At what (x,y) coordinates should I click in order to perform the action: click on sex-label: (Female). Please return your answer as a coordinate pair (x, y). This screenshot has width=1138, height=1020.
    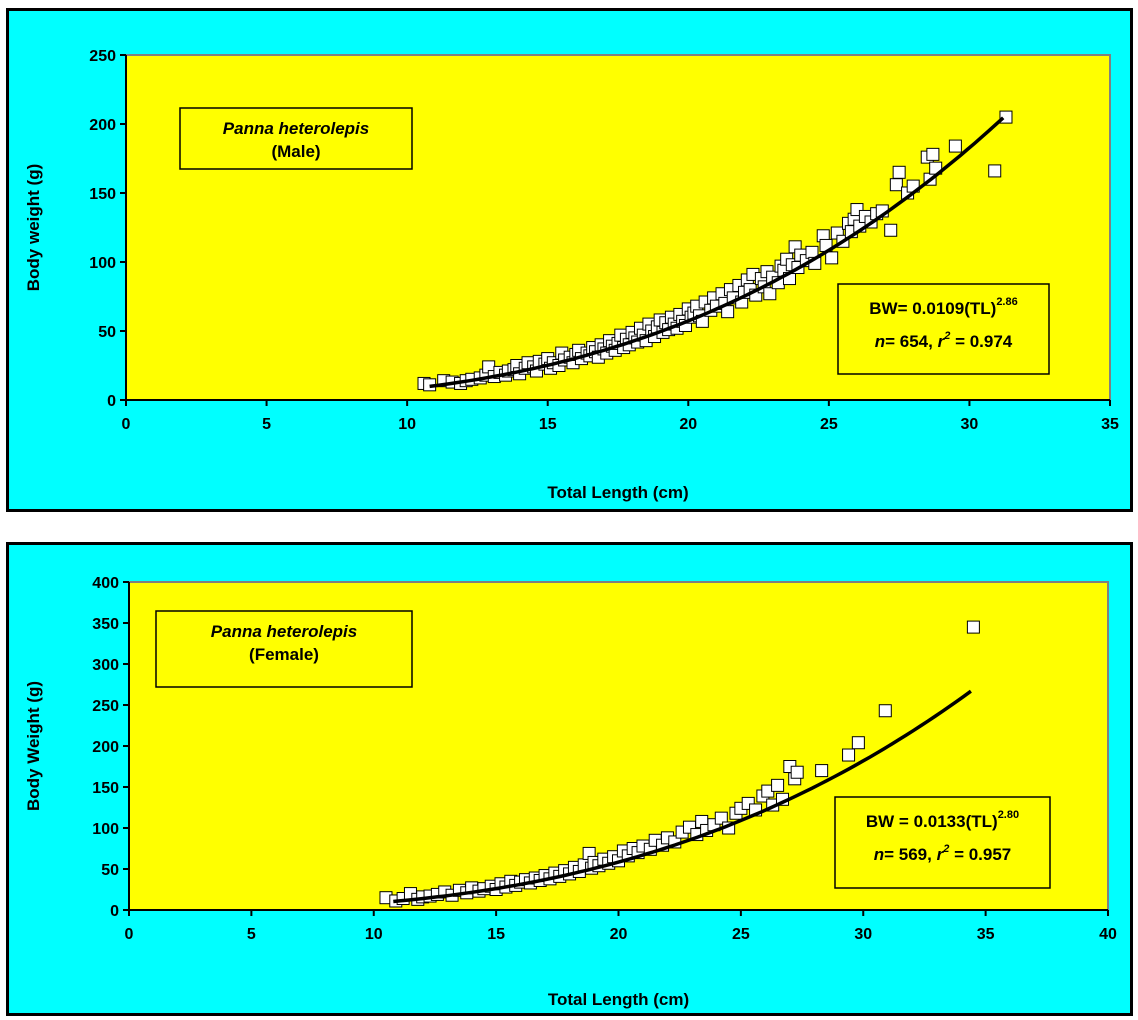
    Looking at the image, I should click on (284, 654).